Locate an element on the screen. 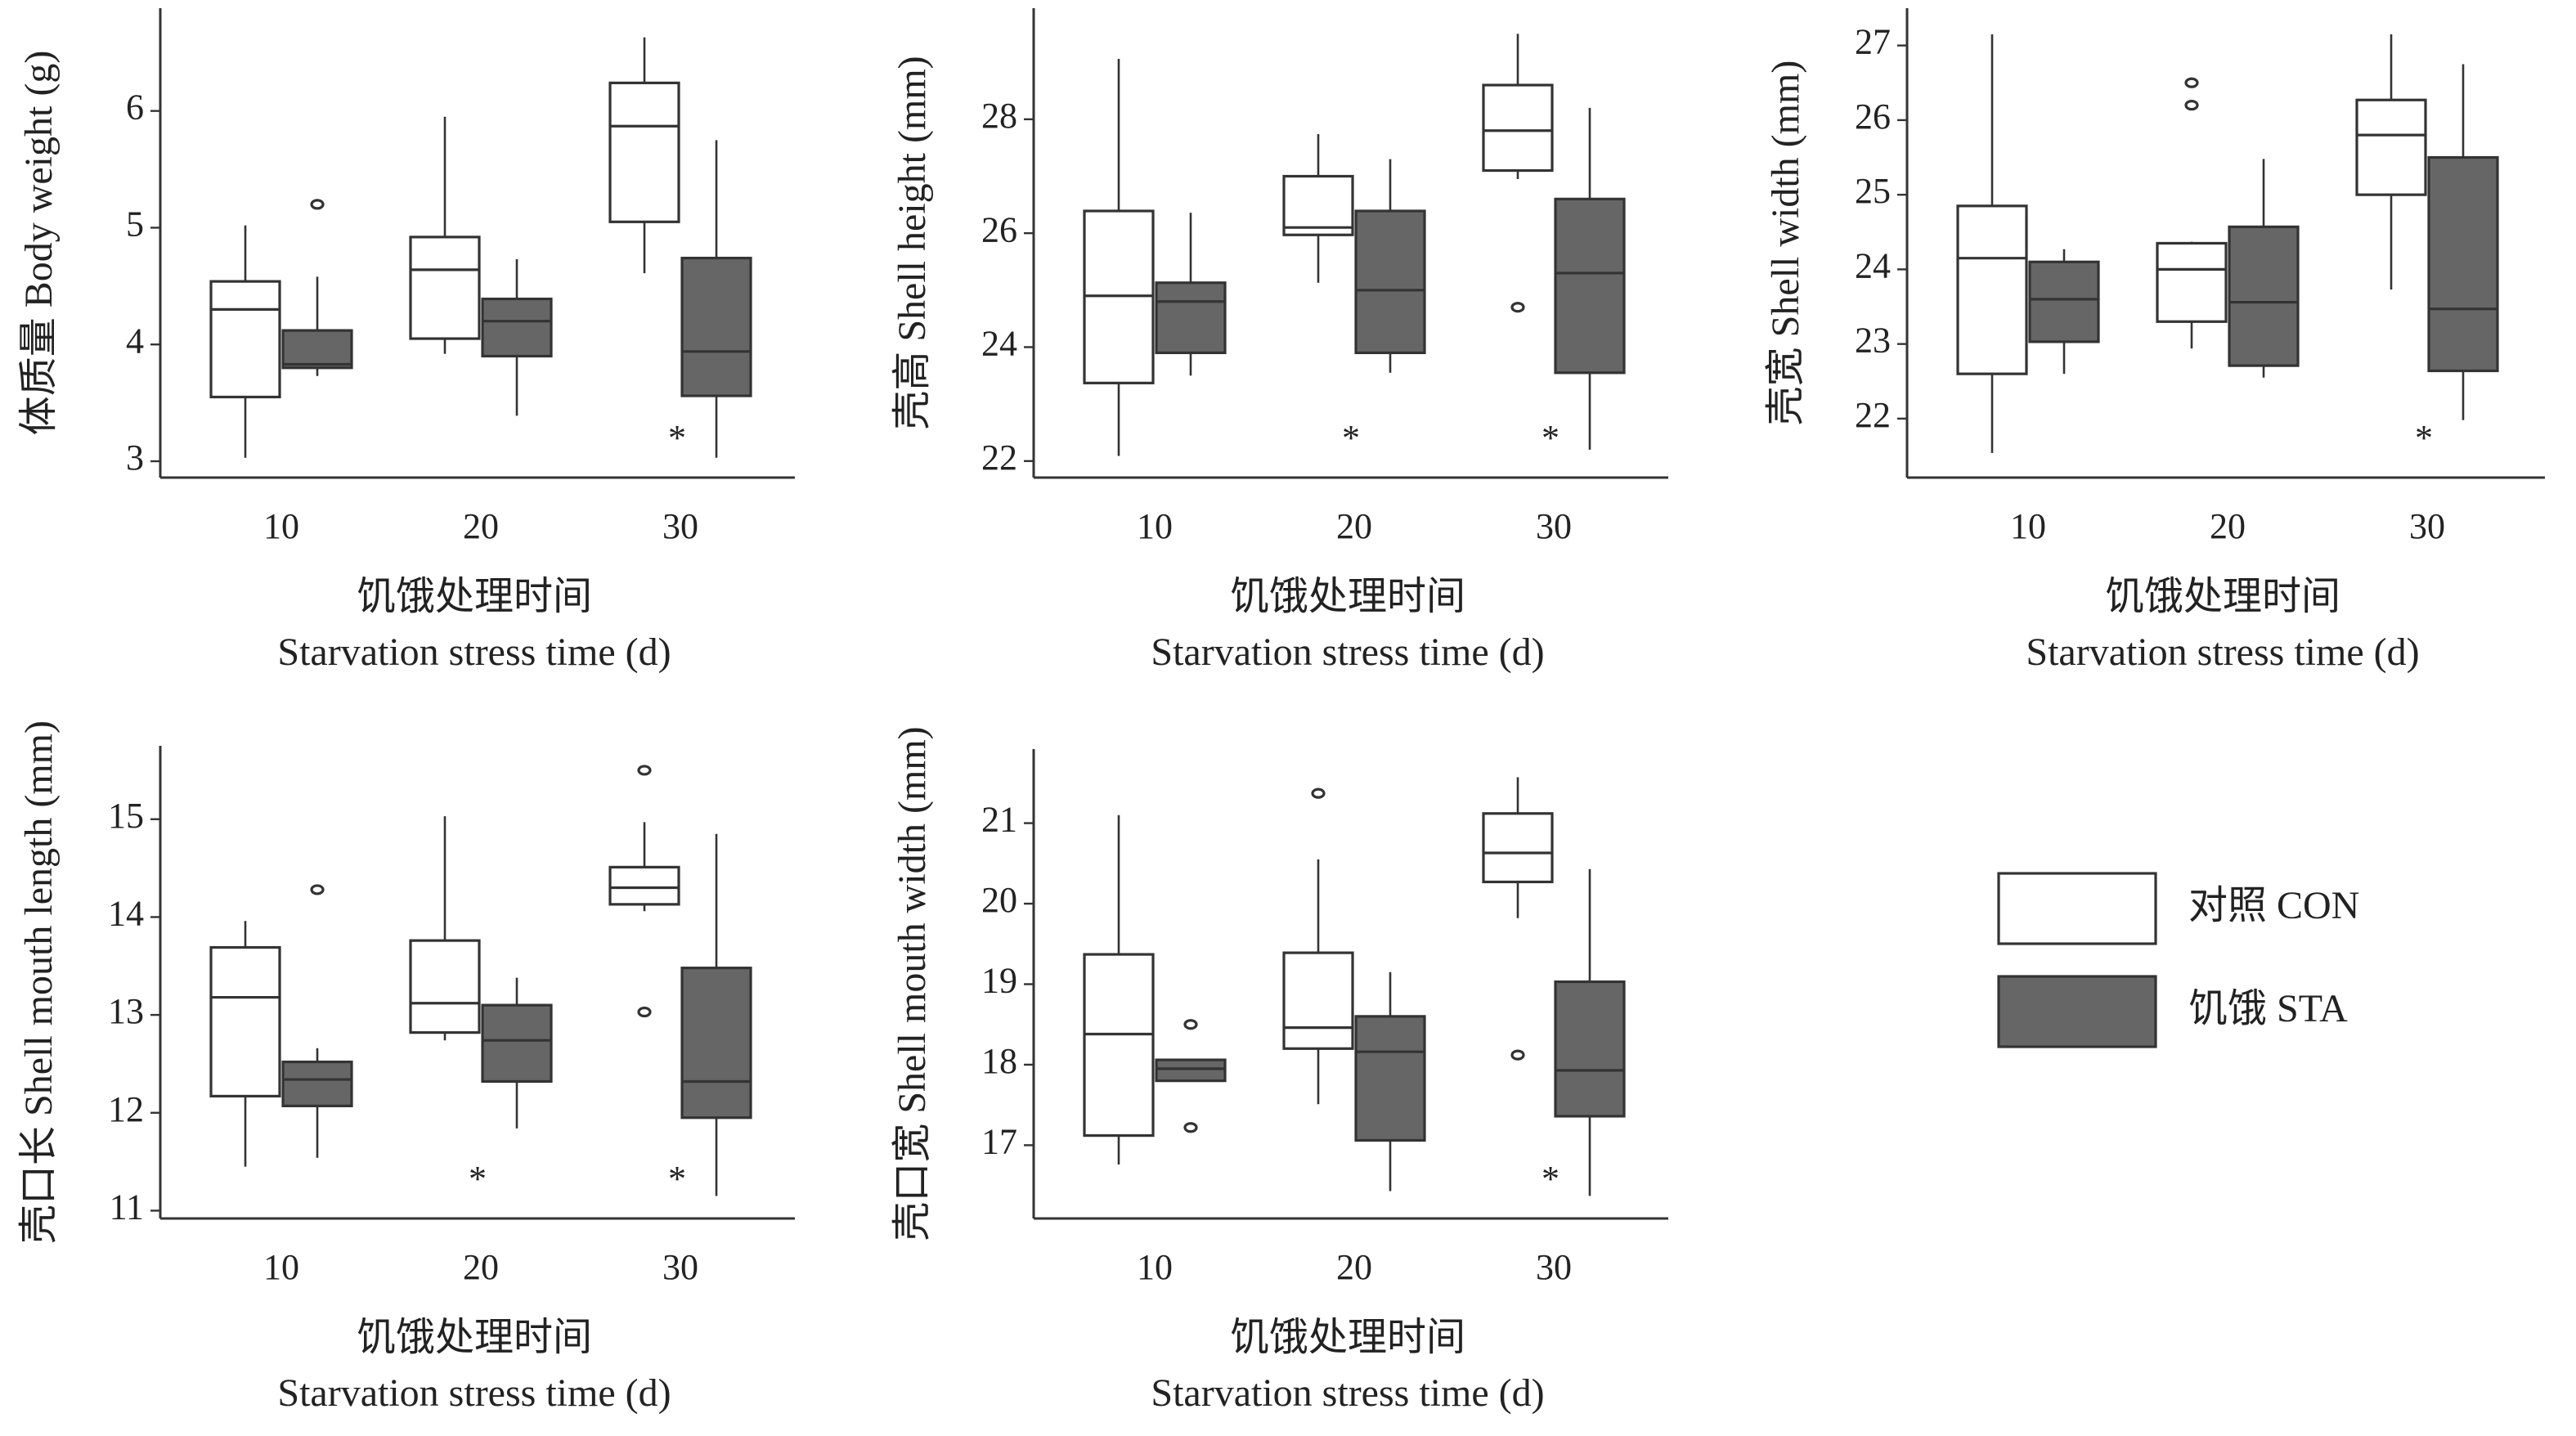 The image size is (2576, 1436). legend-label: 对照 CON is located at coordinates (2273, 905).